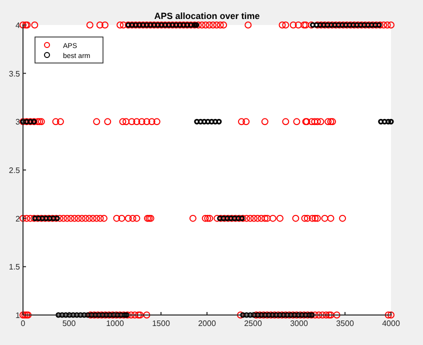 The width and height of the screenshot is (423, 345). What do you see at coordinates (115, 323) in the screenshot?
I see `x-tick-label: 1000` at bounding box center [115, 323].